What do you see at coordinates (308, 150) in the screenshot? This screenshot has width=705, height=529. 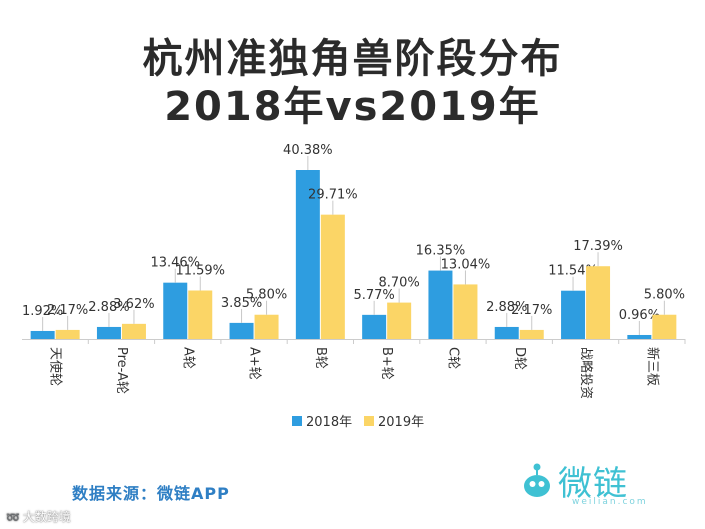 I see `data-label-2018-5: 40.38%` at bounding box center [308, 150].